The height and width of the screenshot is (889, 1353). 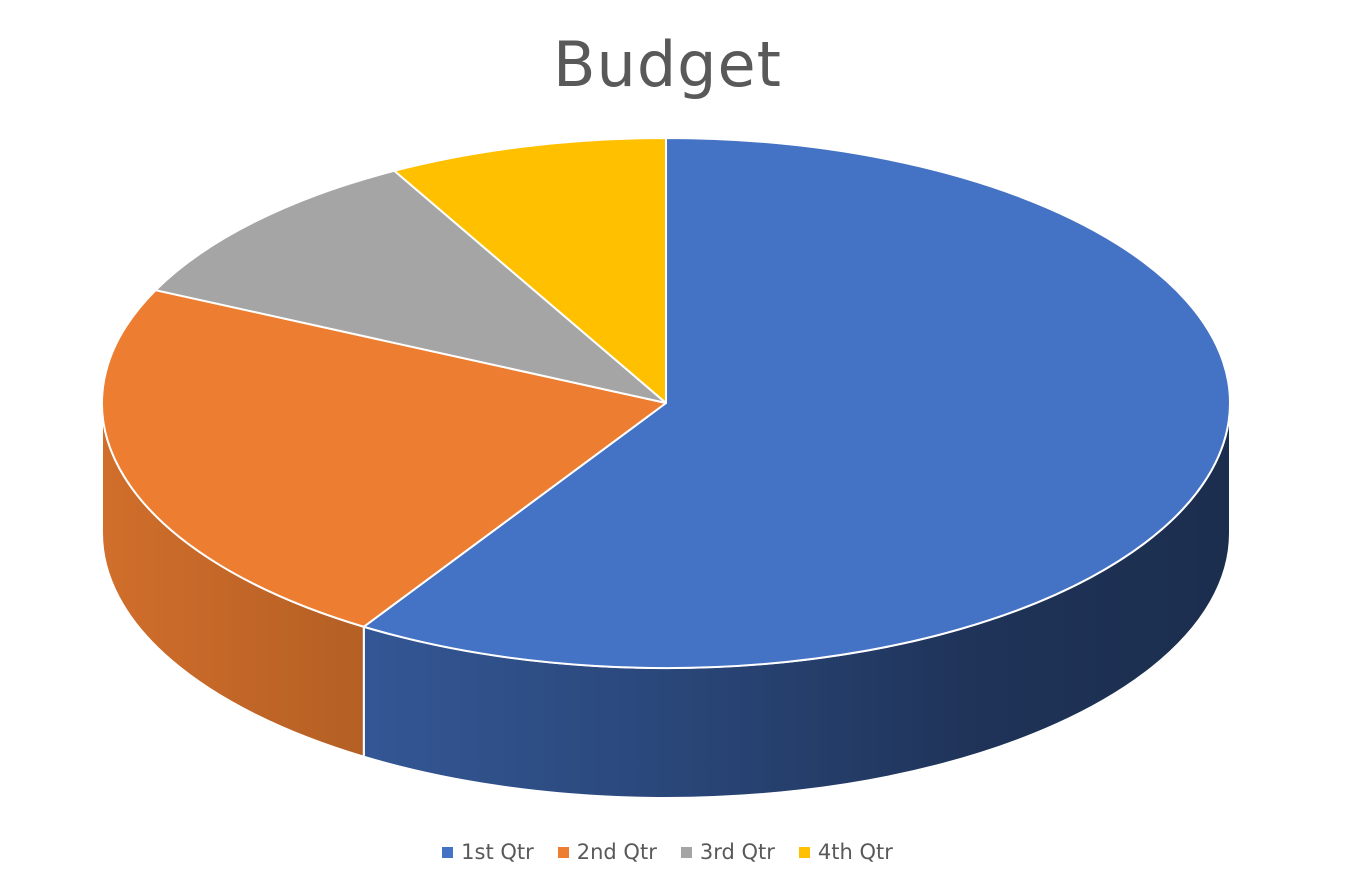 I want to click on pie-slice-3rd-qtr, so click(x=410, y=286).